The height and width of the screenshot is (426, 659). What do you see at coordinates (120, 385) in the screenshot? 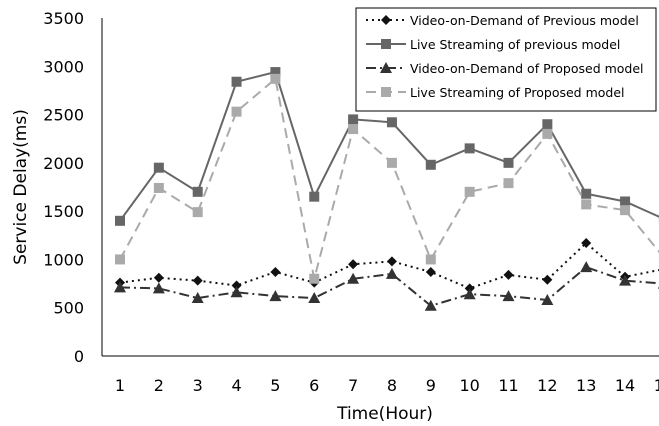
I see `x-tick-label: 1` at bounding box center [120, 385].